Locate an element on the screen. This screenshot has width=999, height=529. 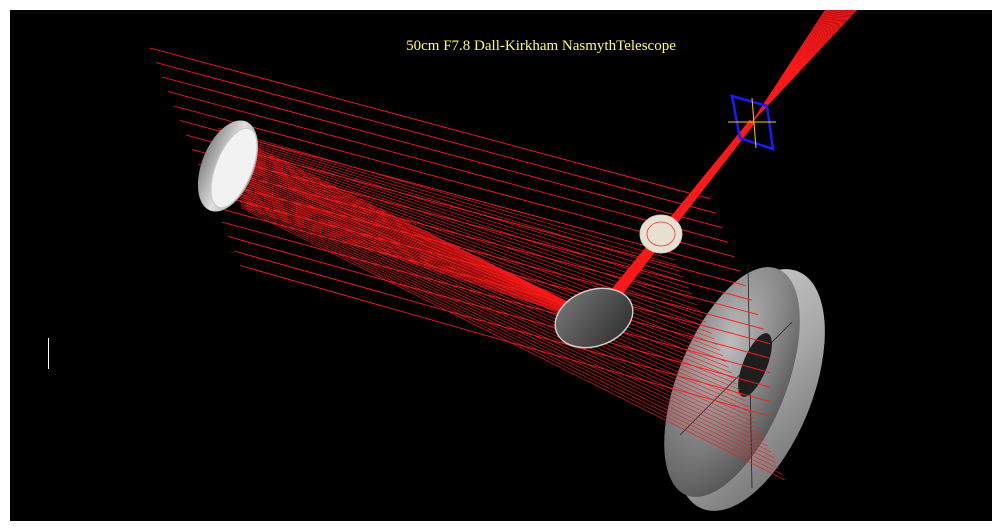
focal-plane-detector is located at coordinates (752, 122).